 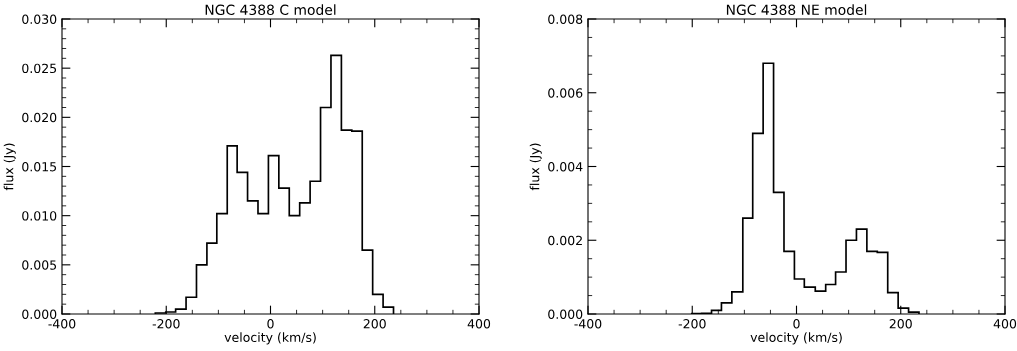 What do you see at coordinates (39, 216) in the screenshot?
I see `y-tick-label: 0.010` at bounding box center [39, 216].